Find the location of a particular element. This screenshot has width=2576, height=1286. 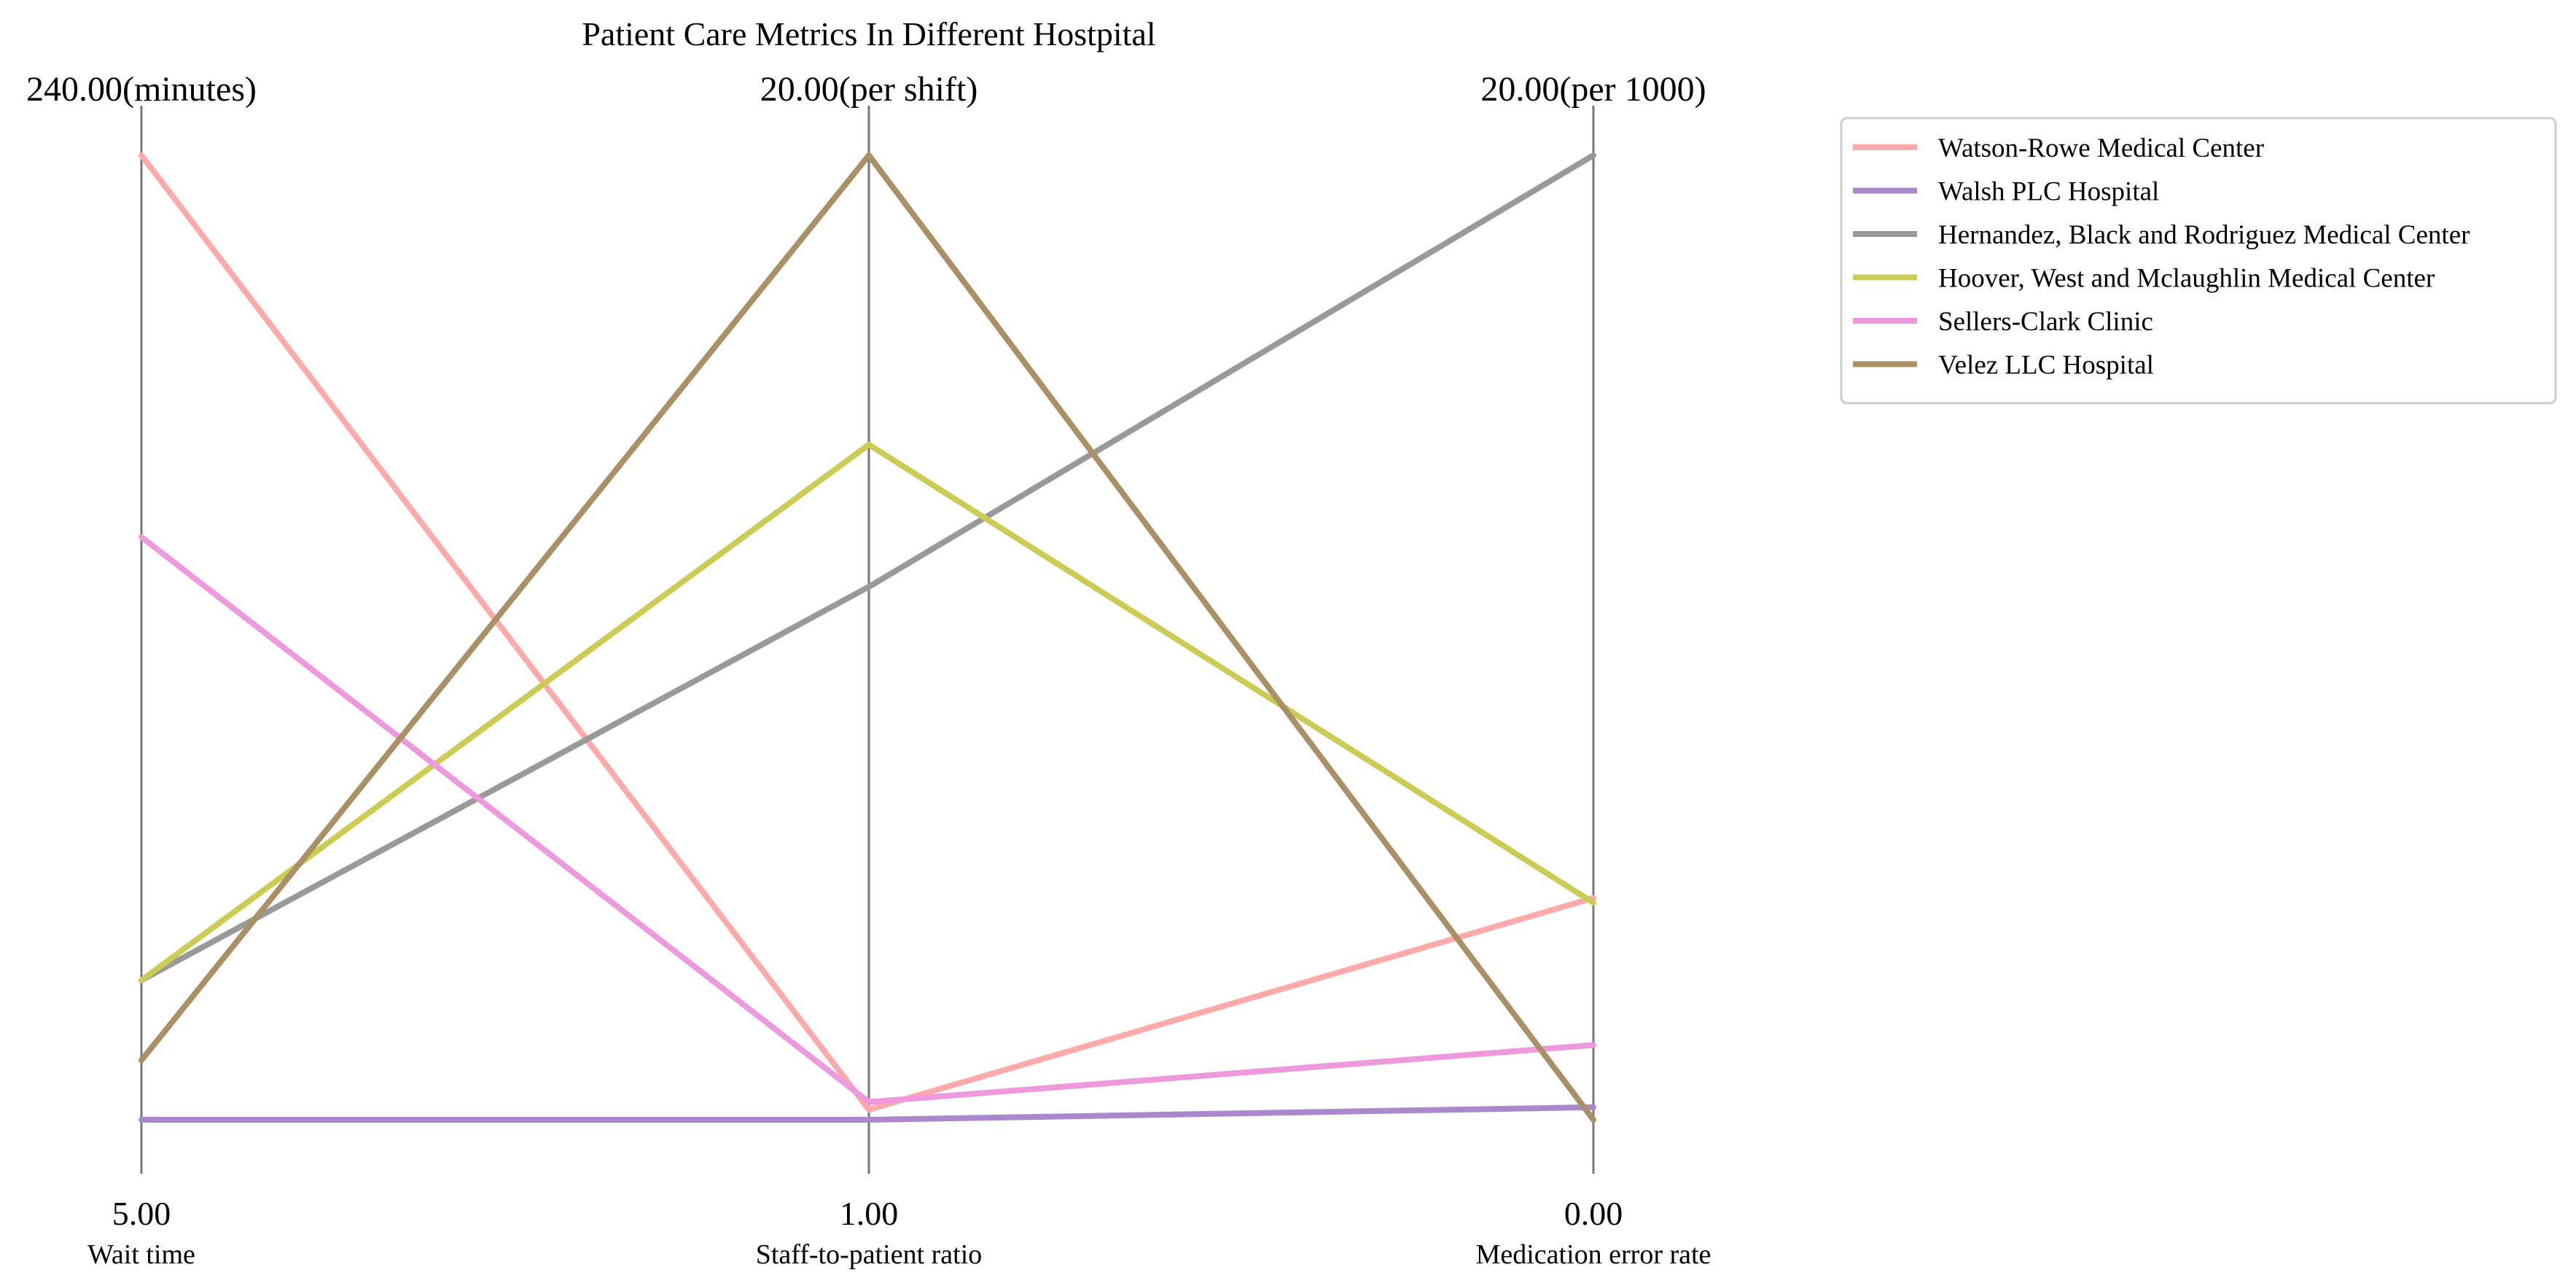

axis-max-label: 20.00(per shift) is located at coordinates (869, 90).